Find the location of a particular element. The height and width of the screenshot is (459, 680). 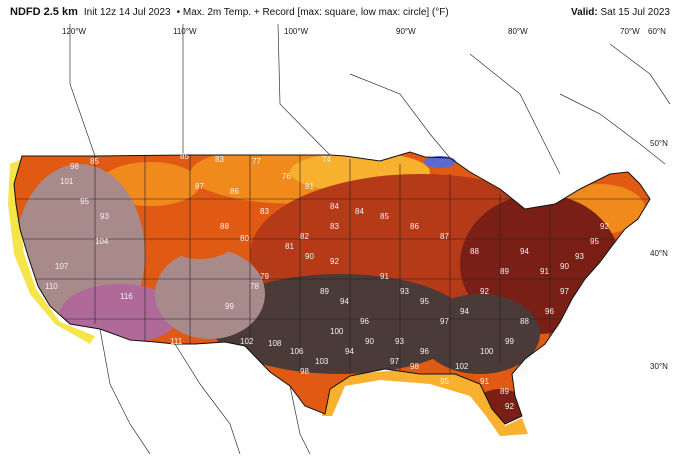

temperature-station-value: 76 is located at coordinates (286, 176).